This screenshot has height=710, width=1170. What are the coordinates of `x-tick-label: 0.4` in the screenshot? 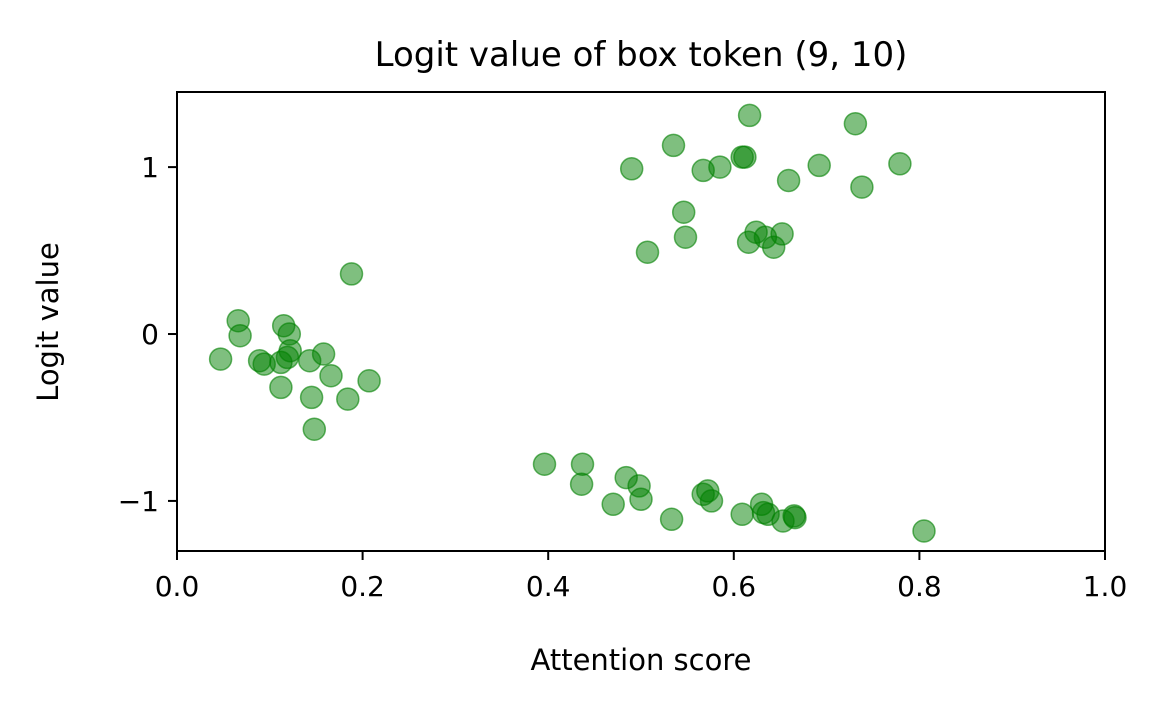 It's located at (548, 586).